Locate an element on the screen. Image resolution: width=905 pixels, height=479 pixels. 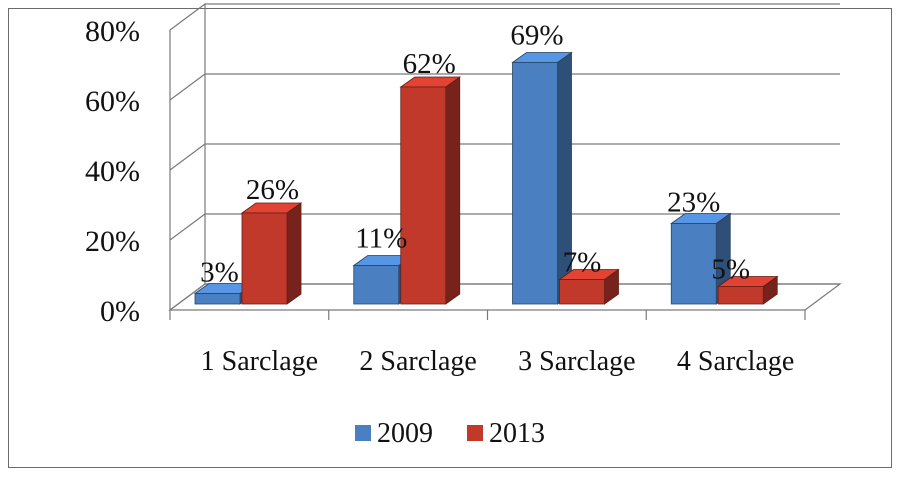
y-tick-label: 40% is located at coordinates (112, 171).